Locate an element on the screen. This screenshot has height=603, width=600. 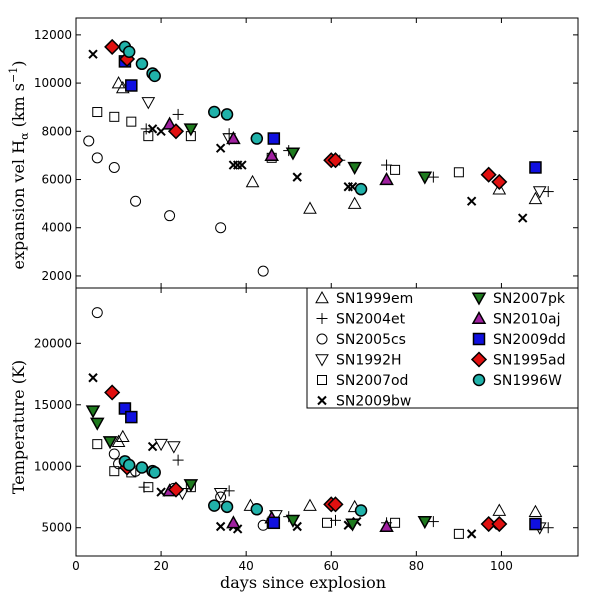
y-tick-label: 15000 is located at coordinates (53, 405).